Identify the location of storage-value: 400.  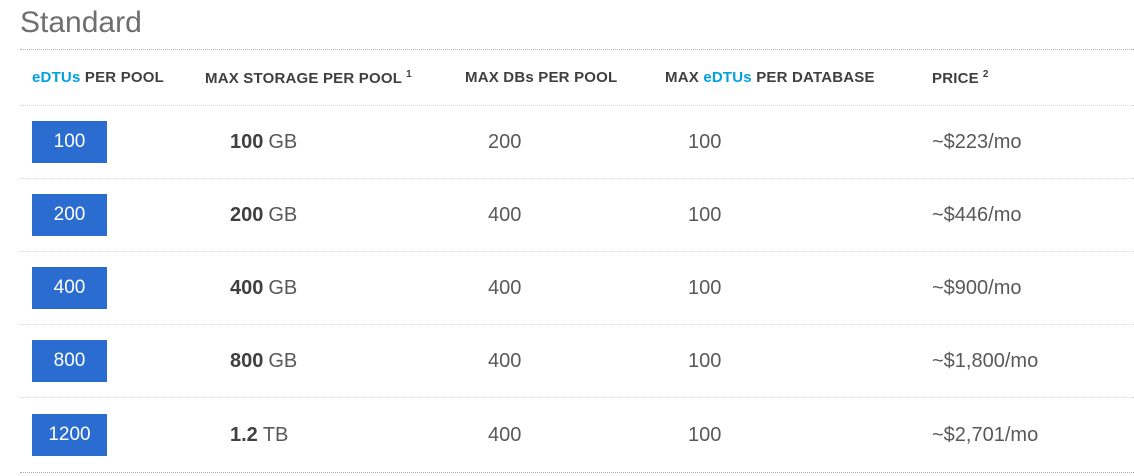
(247, 287).